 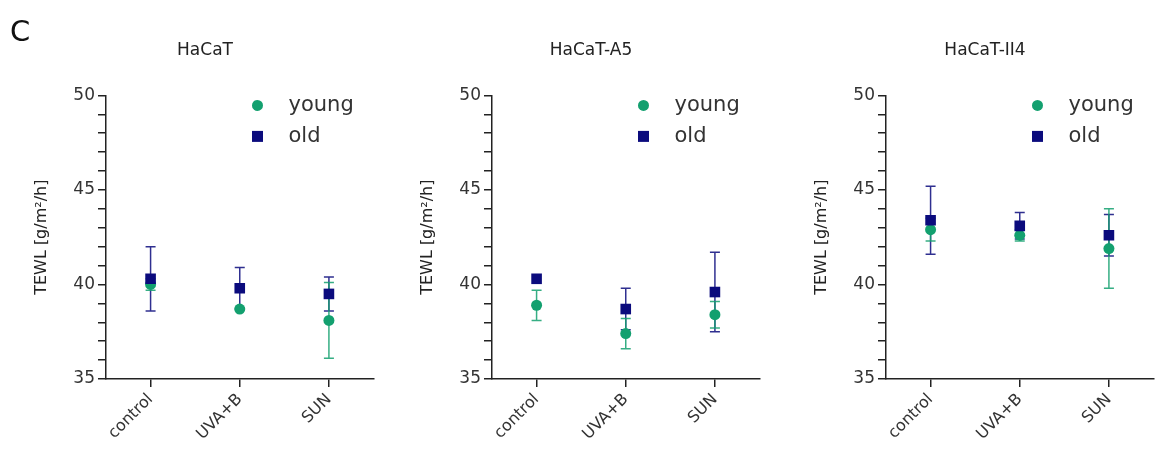 I want to click on text: C, so click(x=20, y=31).